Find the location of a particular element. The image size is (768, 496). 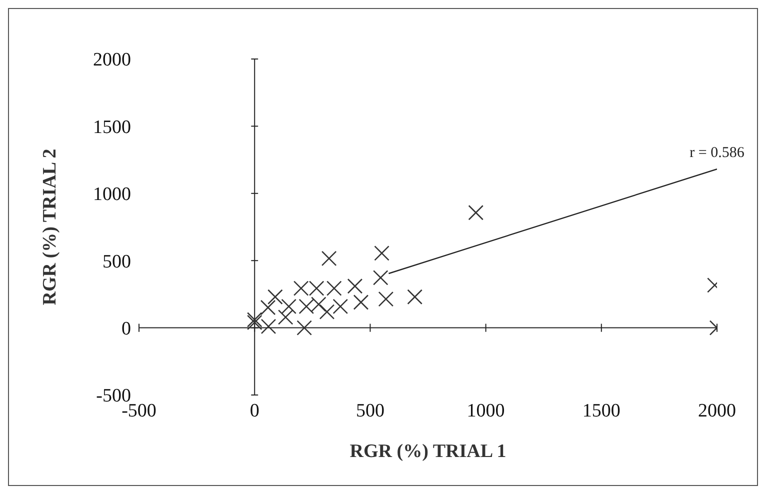

x-tick-label: 2000 is located at coordinates (717, 411).